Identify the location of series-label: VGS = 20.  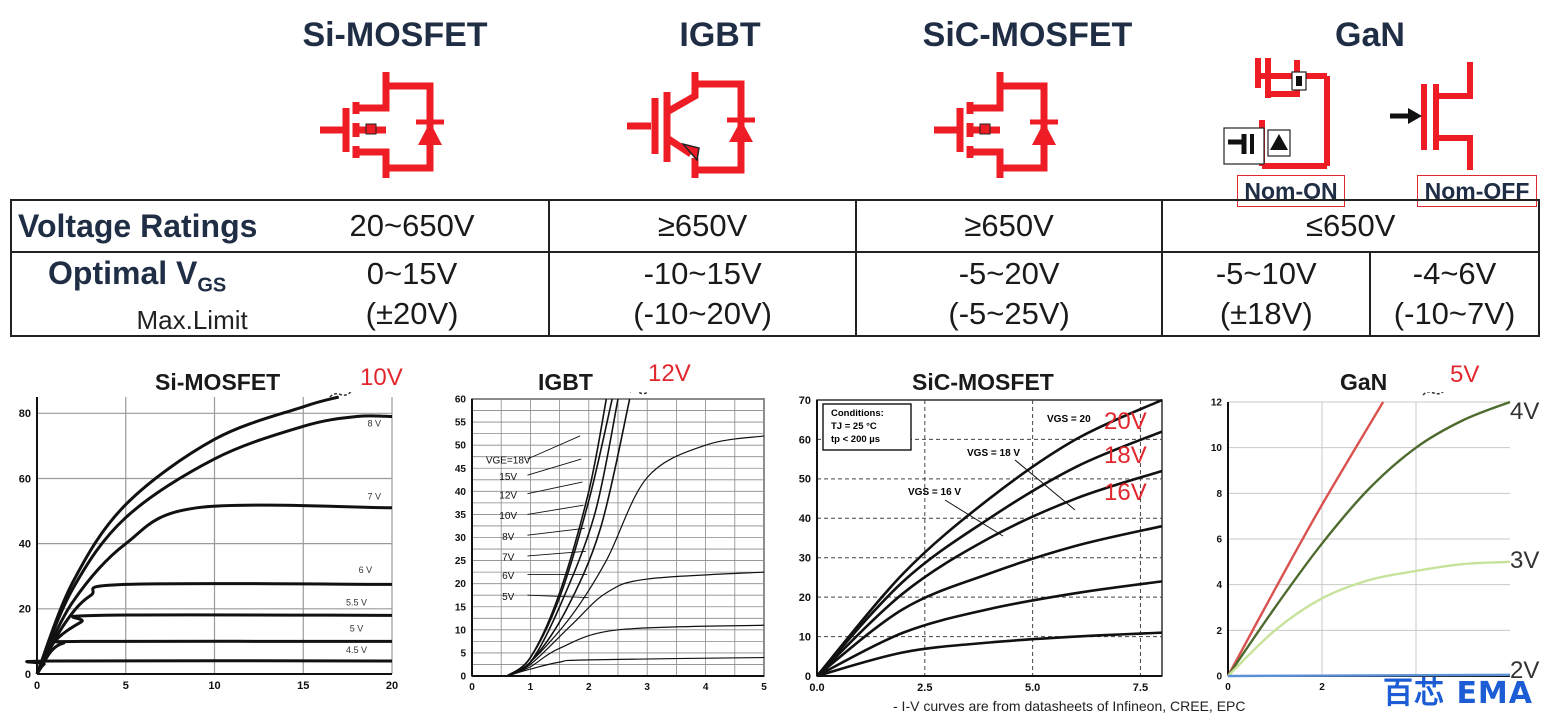
(1069, 419).